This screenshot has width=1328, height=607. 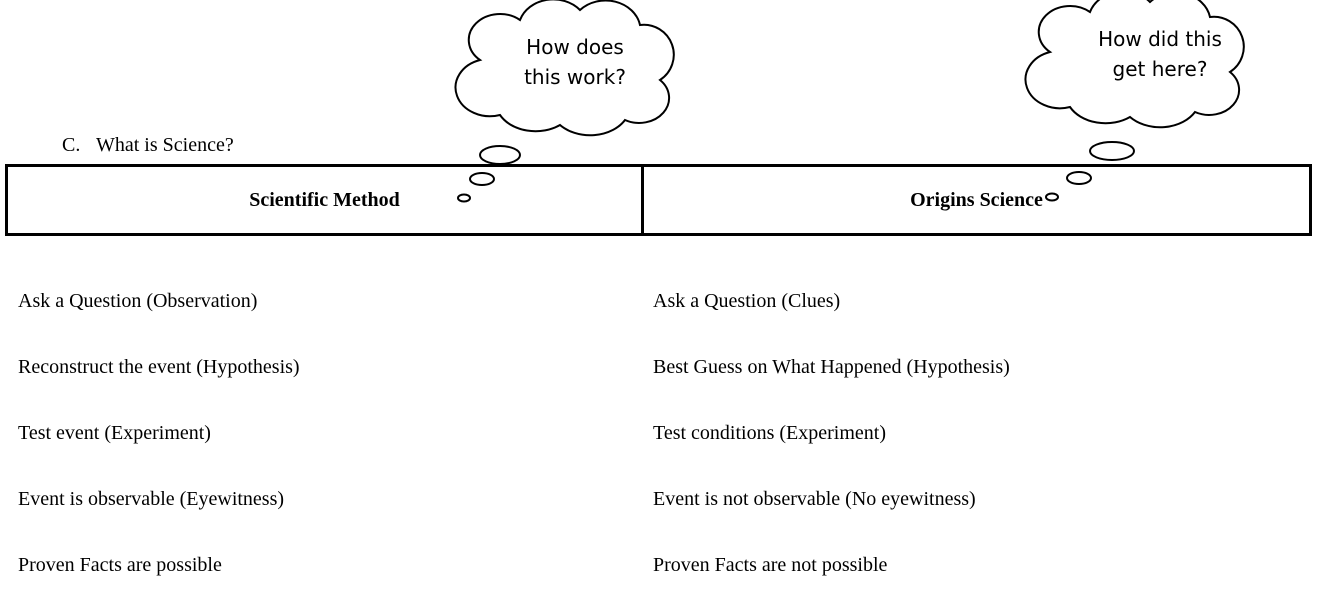 What do you see at coordinates (1160, 69) in the screenshot?
I see `bubble-text: get here?` at bounding box center [1160, 69].